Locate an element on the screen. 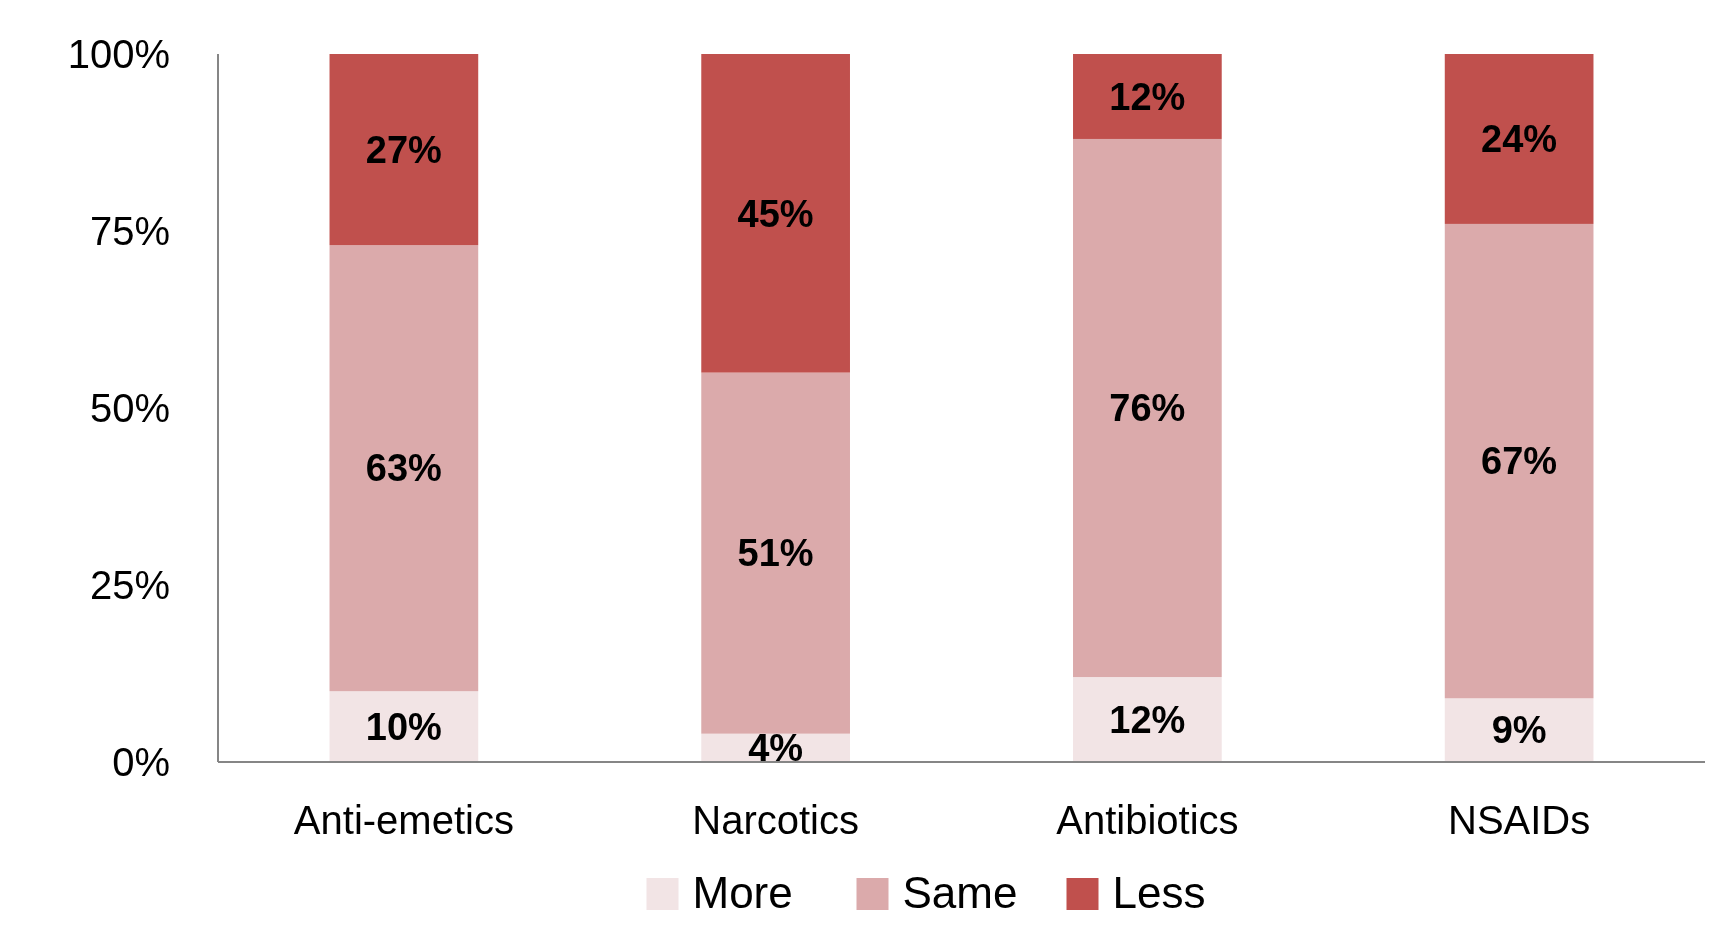 This screenshot has height=947, width=1735. data-label: 67% is located at coordinates (1519, 461).